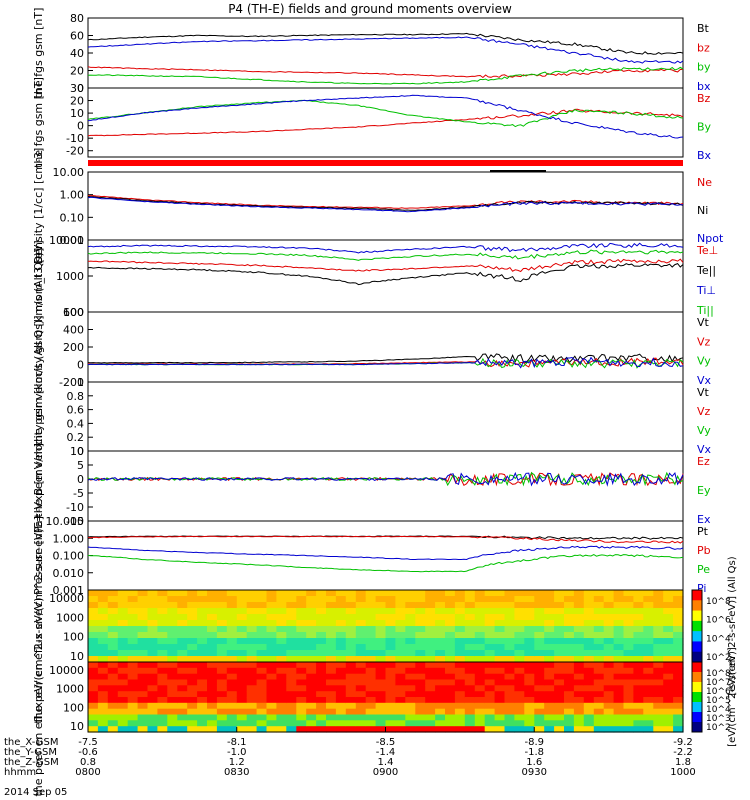 The image size is (750, 800). I want to click on legend-label: Bx, so click(704, 155).